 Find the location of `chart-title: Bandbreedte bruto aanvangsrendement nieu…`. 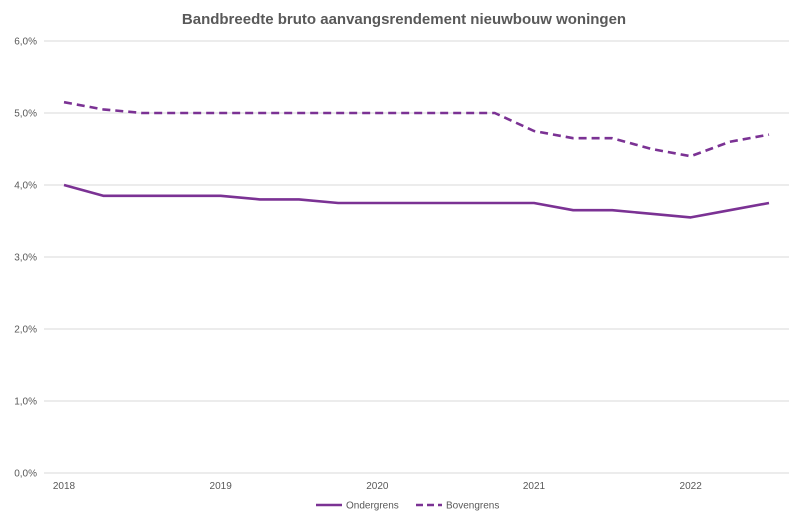

chart-title: Bandbreedte bruto aanvangsrendement nieu… is located at coordinates (404, 19).